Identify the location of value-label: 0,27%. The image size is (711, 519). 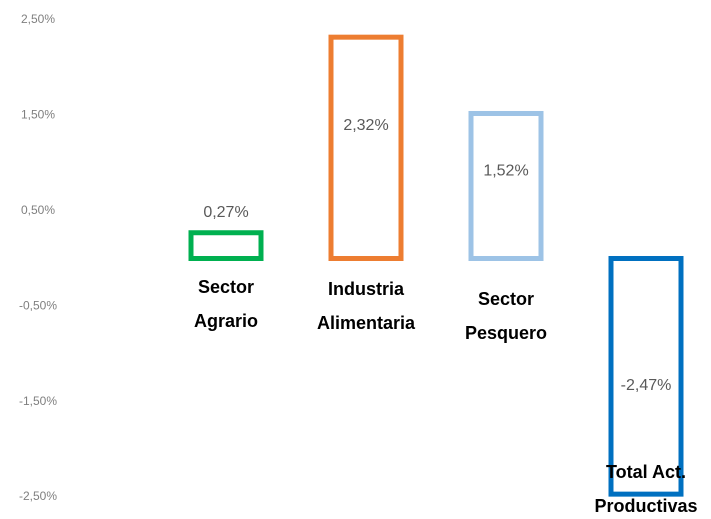
(225, 212).